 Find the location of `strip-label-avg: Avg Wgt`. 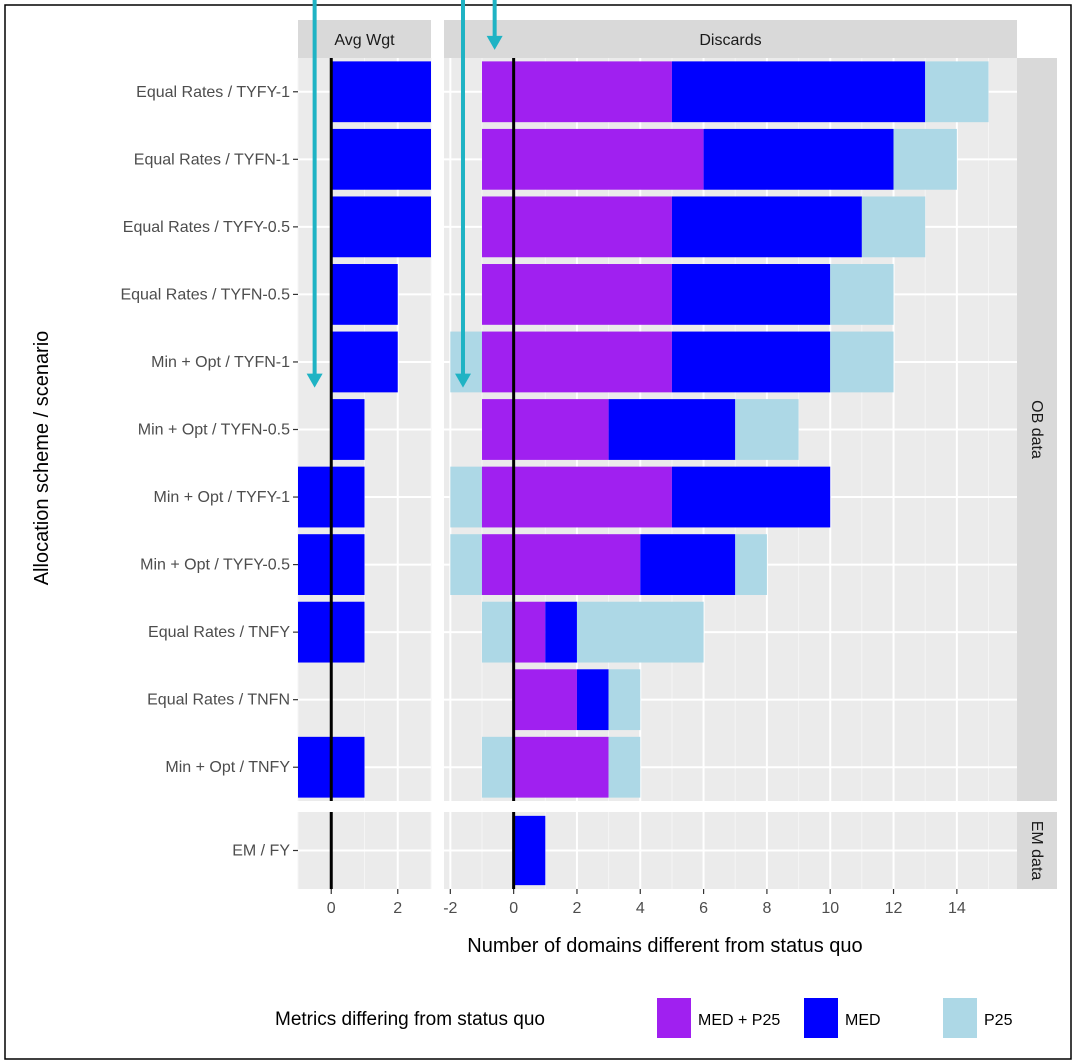

strip-label-avg: Avg Wgt is located at coordinates (364, 40).